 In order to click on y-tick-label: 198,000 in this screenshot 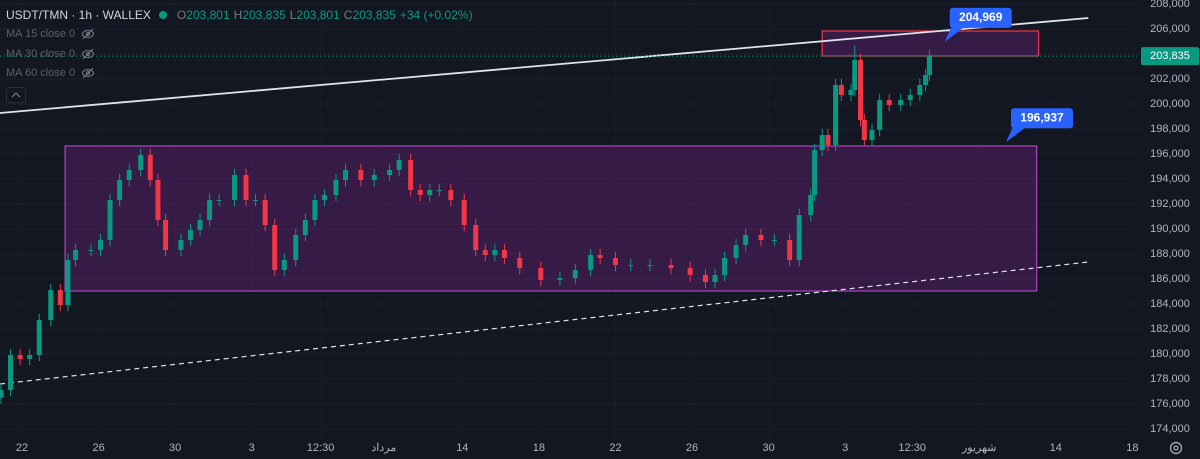, I will do `click(1170, 129)`.